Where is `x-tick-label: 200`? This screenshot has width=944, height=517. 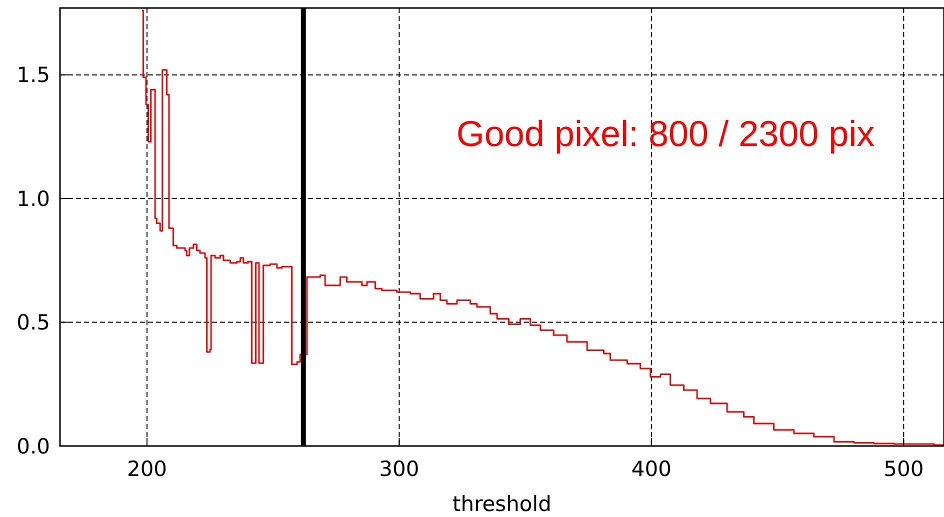 x-tick-label: 200 is located at coordinates (147, 469).